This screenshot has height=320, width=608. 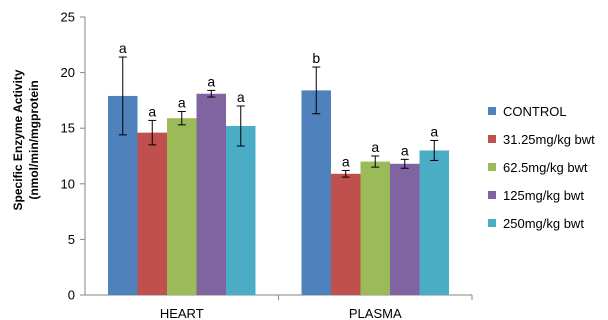 I want to click on legend-label: CONTROL, so click(x=535, y=111).